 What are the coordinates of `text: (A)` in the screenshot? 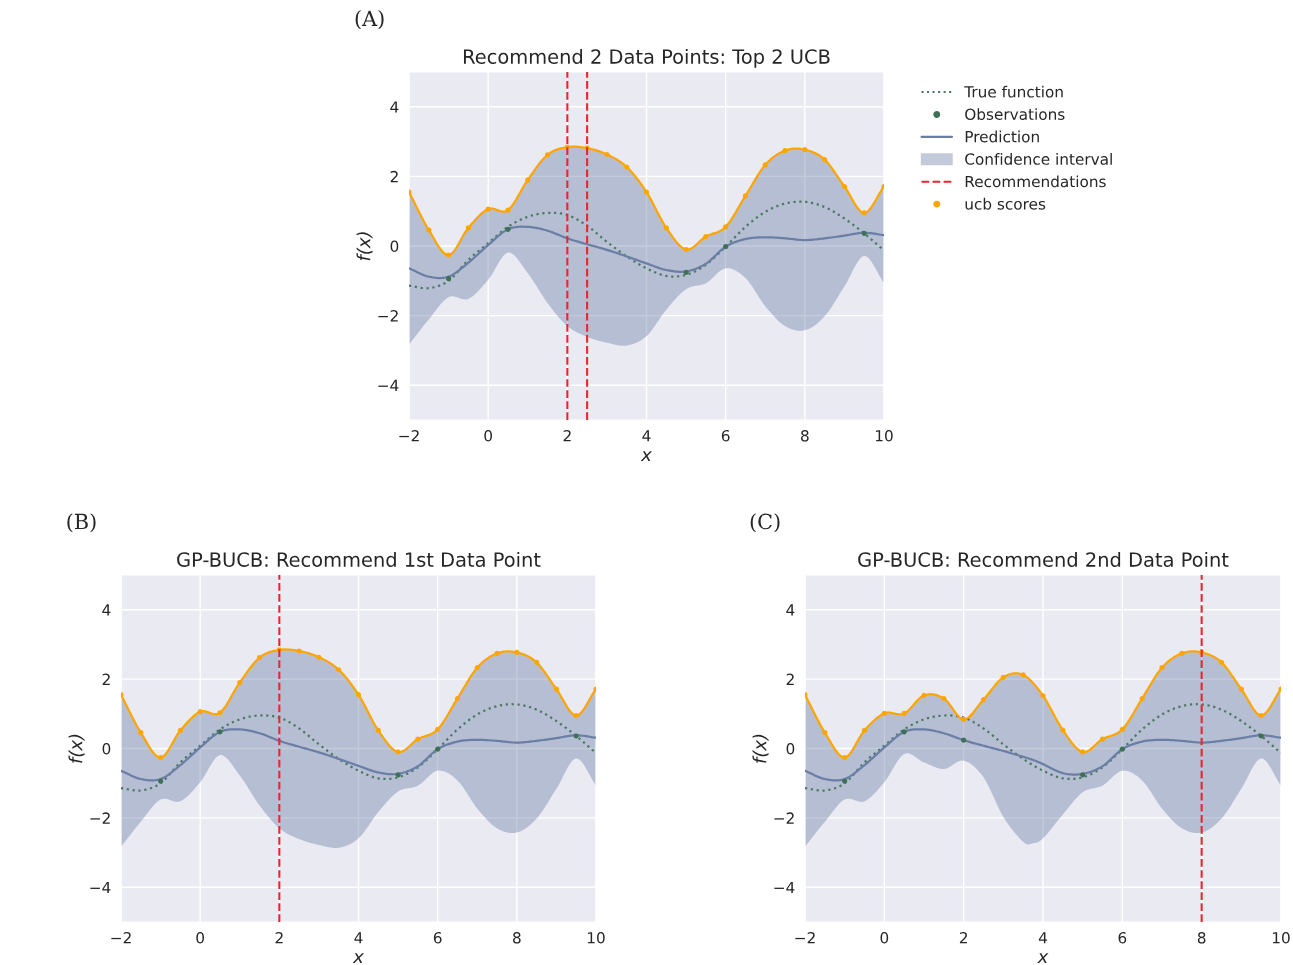 It's located at (369, 20).